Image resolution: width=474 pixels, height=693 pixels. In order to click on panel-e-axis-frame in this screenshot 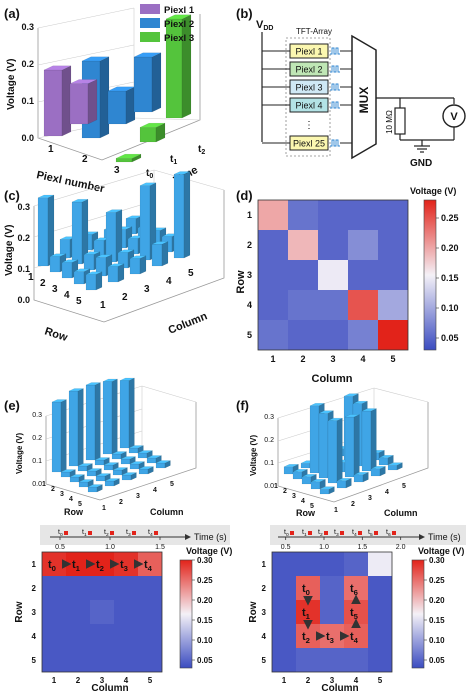, I will do `click(121, 451)`.